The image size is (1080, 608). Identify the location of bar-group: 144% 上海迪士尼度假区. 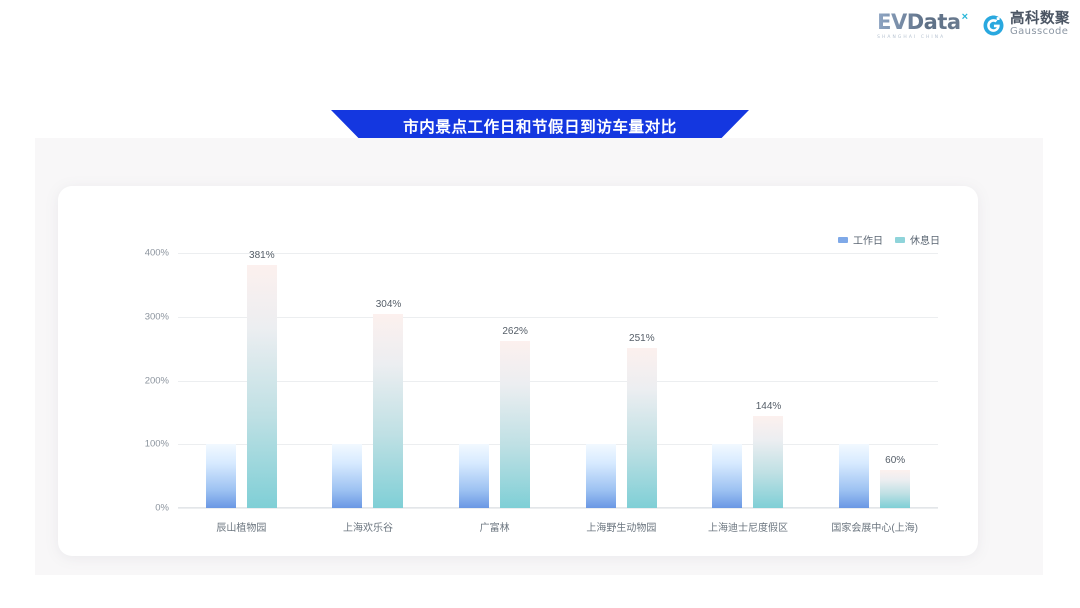
(748, 393).